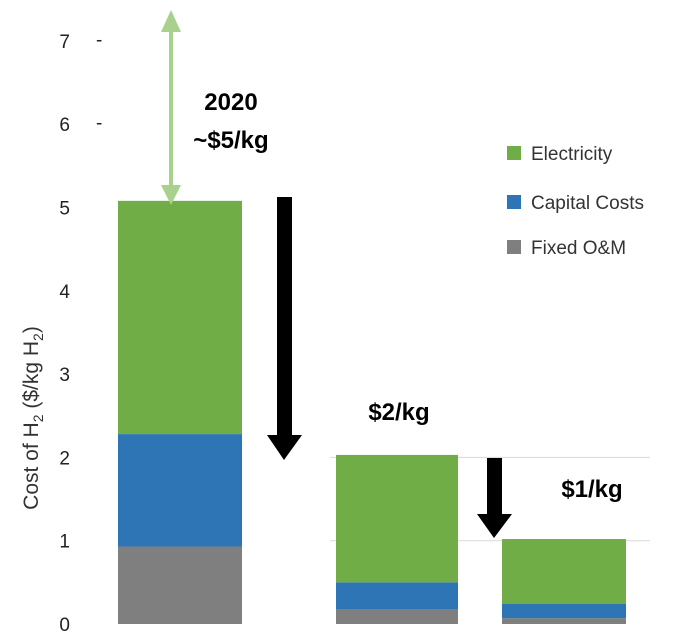 The width and height of the screenshot is (684, 632). I want to click on y-tick-label: 1, so click(64, 542).